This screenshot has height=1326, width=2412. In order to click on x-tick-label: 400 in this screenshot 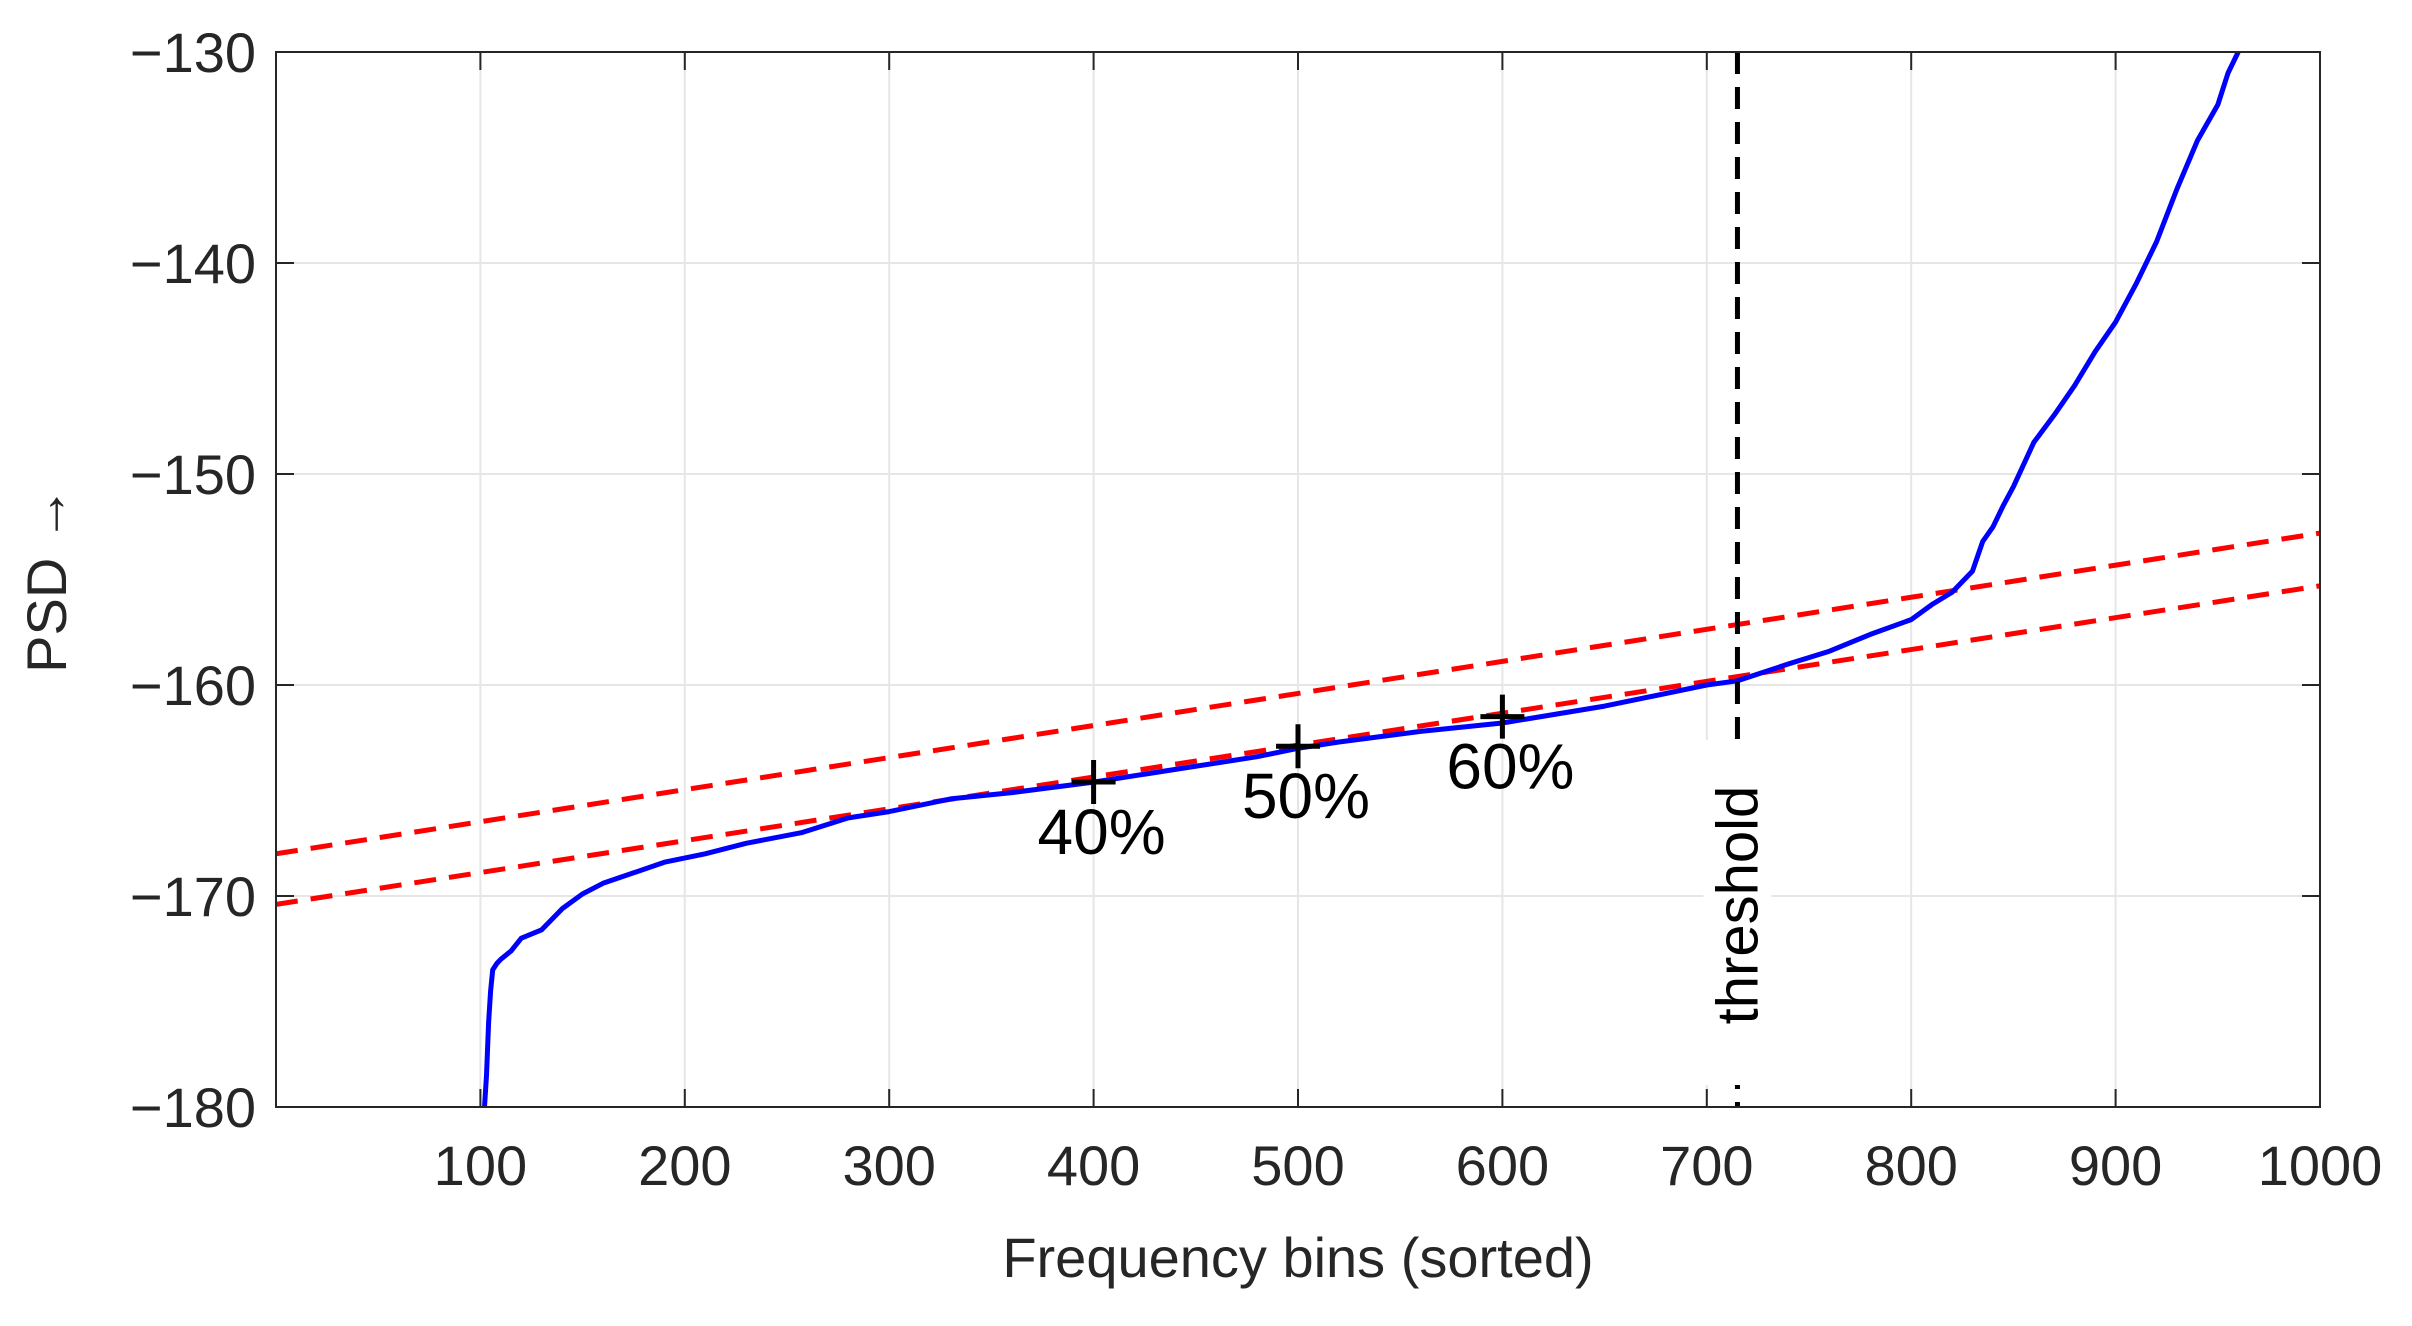, I will do `click(1093, 1165)`.